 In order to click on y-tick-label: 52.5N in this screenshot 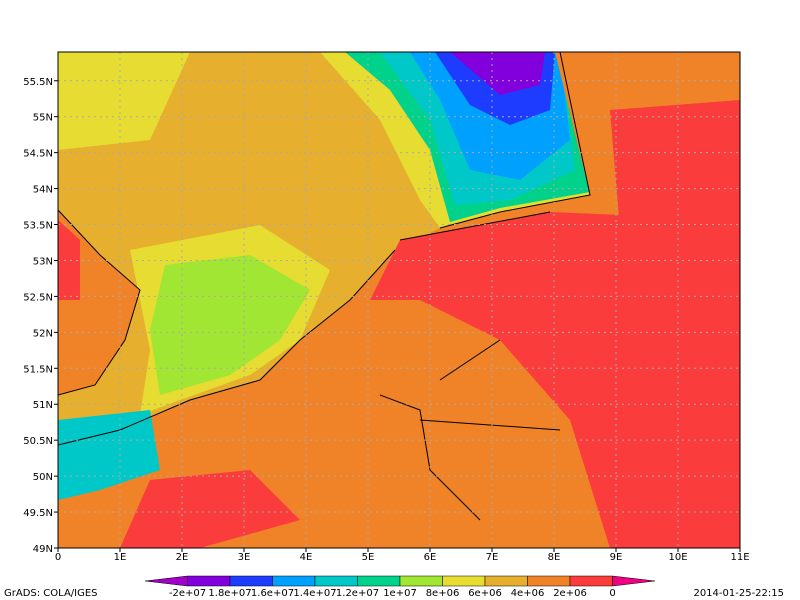, I will do `click(38, 297)`.